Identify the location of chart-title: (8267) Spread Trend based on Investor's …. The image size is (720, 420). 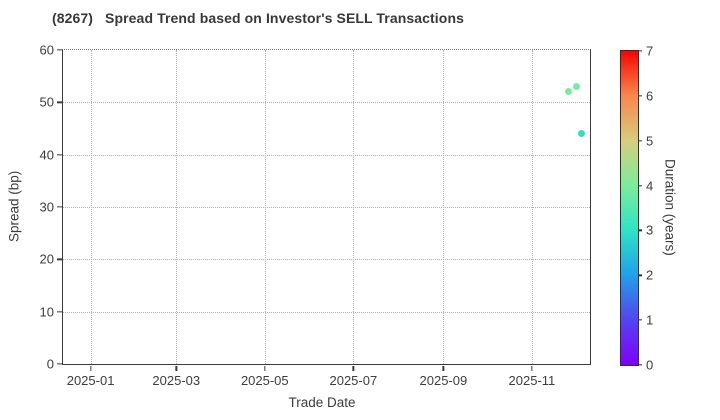
(258, 18).